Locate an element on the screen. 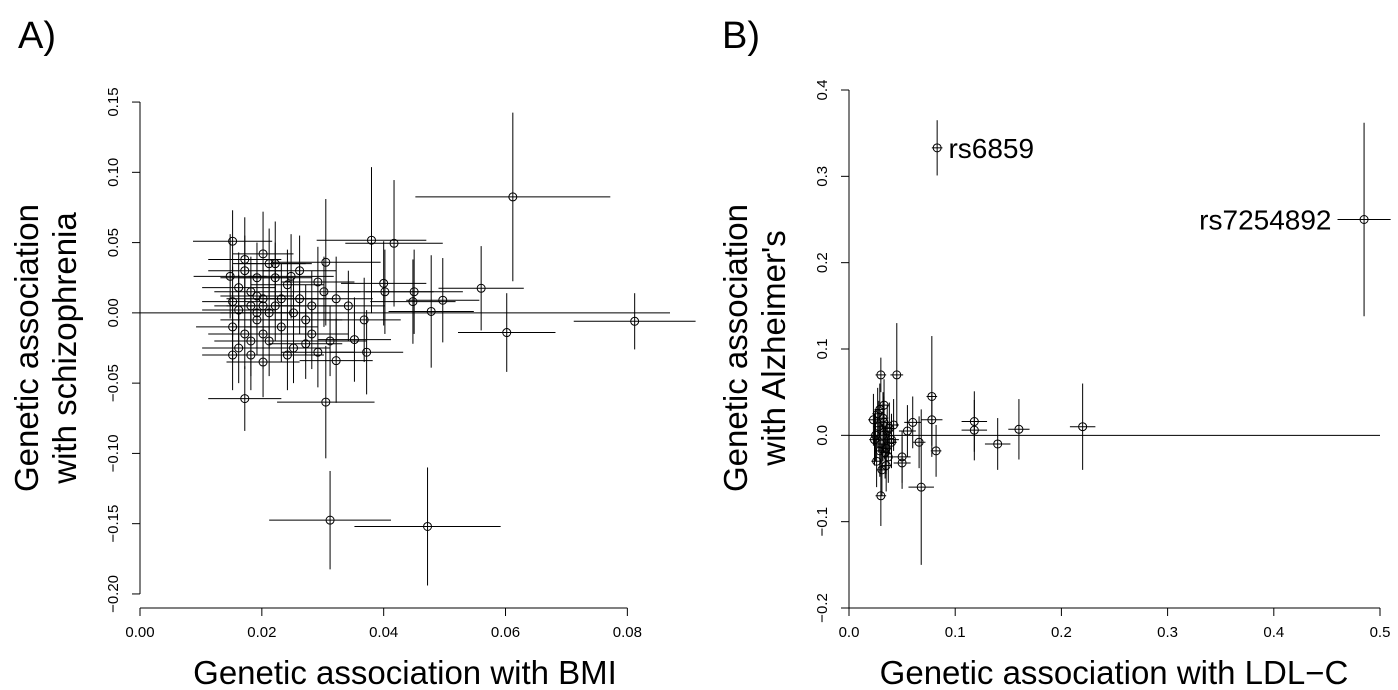  y-tick-label: 0.05 is located at coordinates (113, 242).